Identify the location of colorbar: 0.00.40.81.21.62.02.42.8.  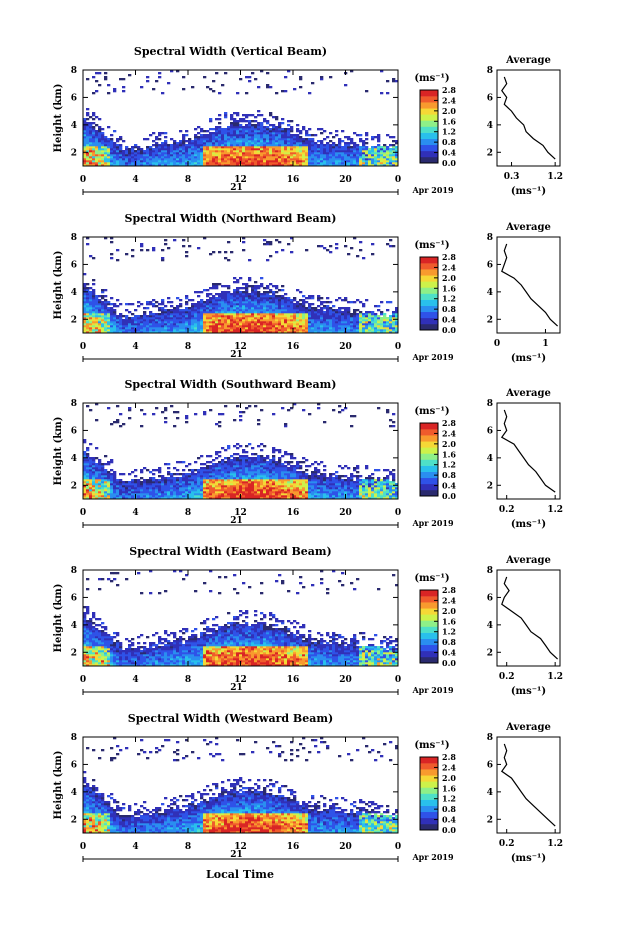
(437, 293).